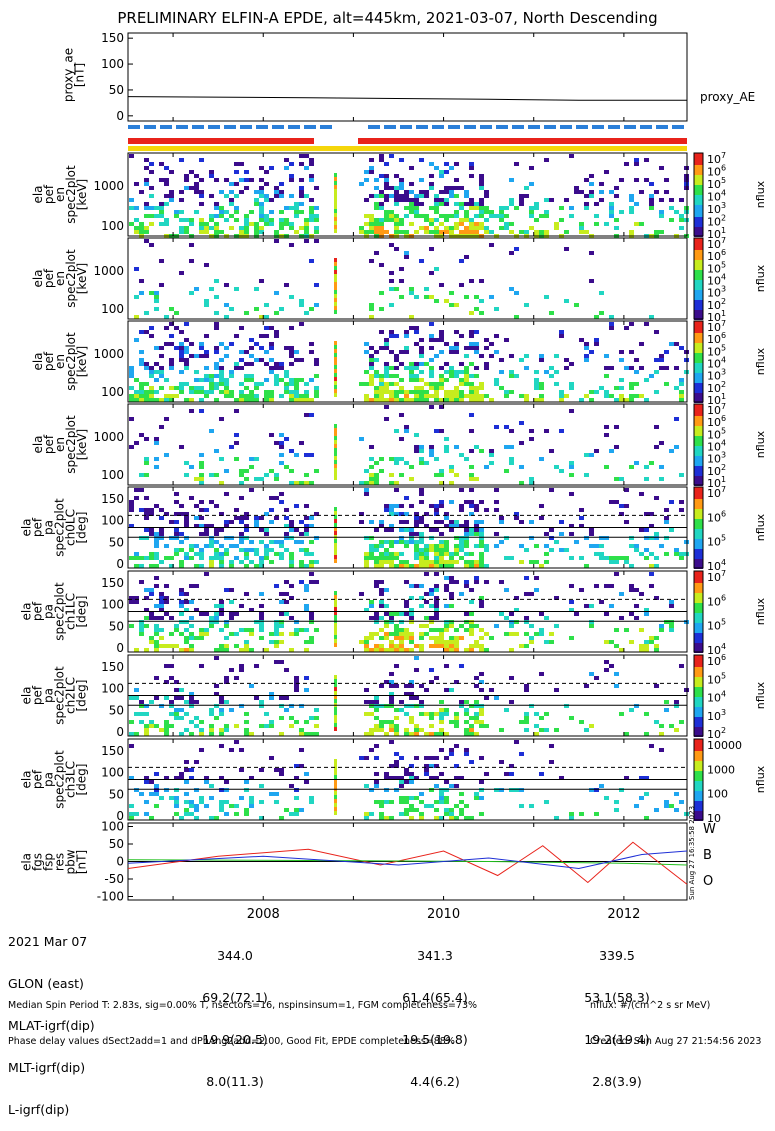 Image resolution: width=775 pixels, height=1131 pixels. What do you see at coordinates (71, 861) in the screenshot?
I see `y-axis-label-line: pbw` at bounding box center [71, 861].